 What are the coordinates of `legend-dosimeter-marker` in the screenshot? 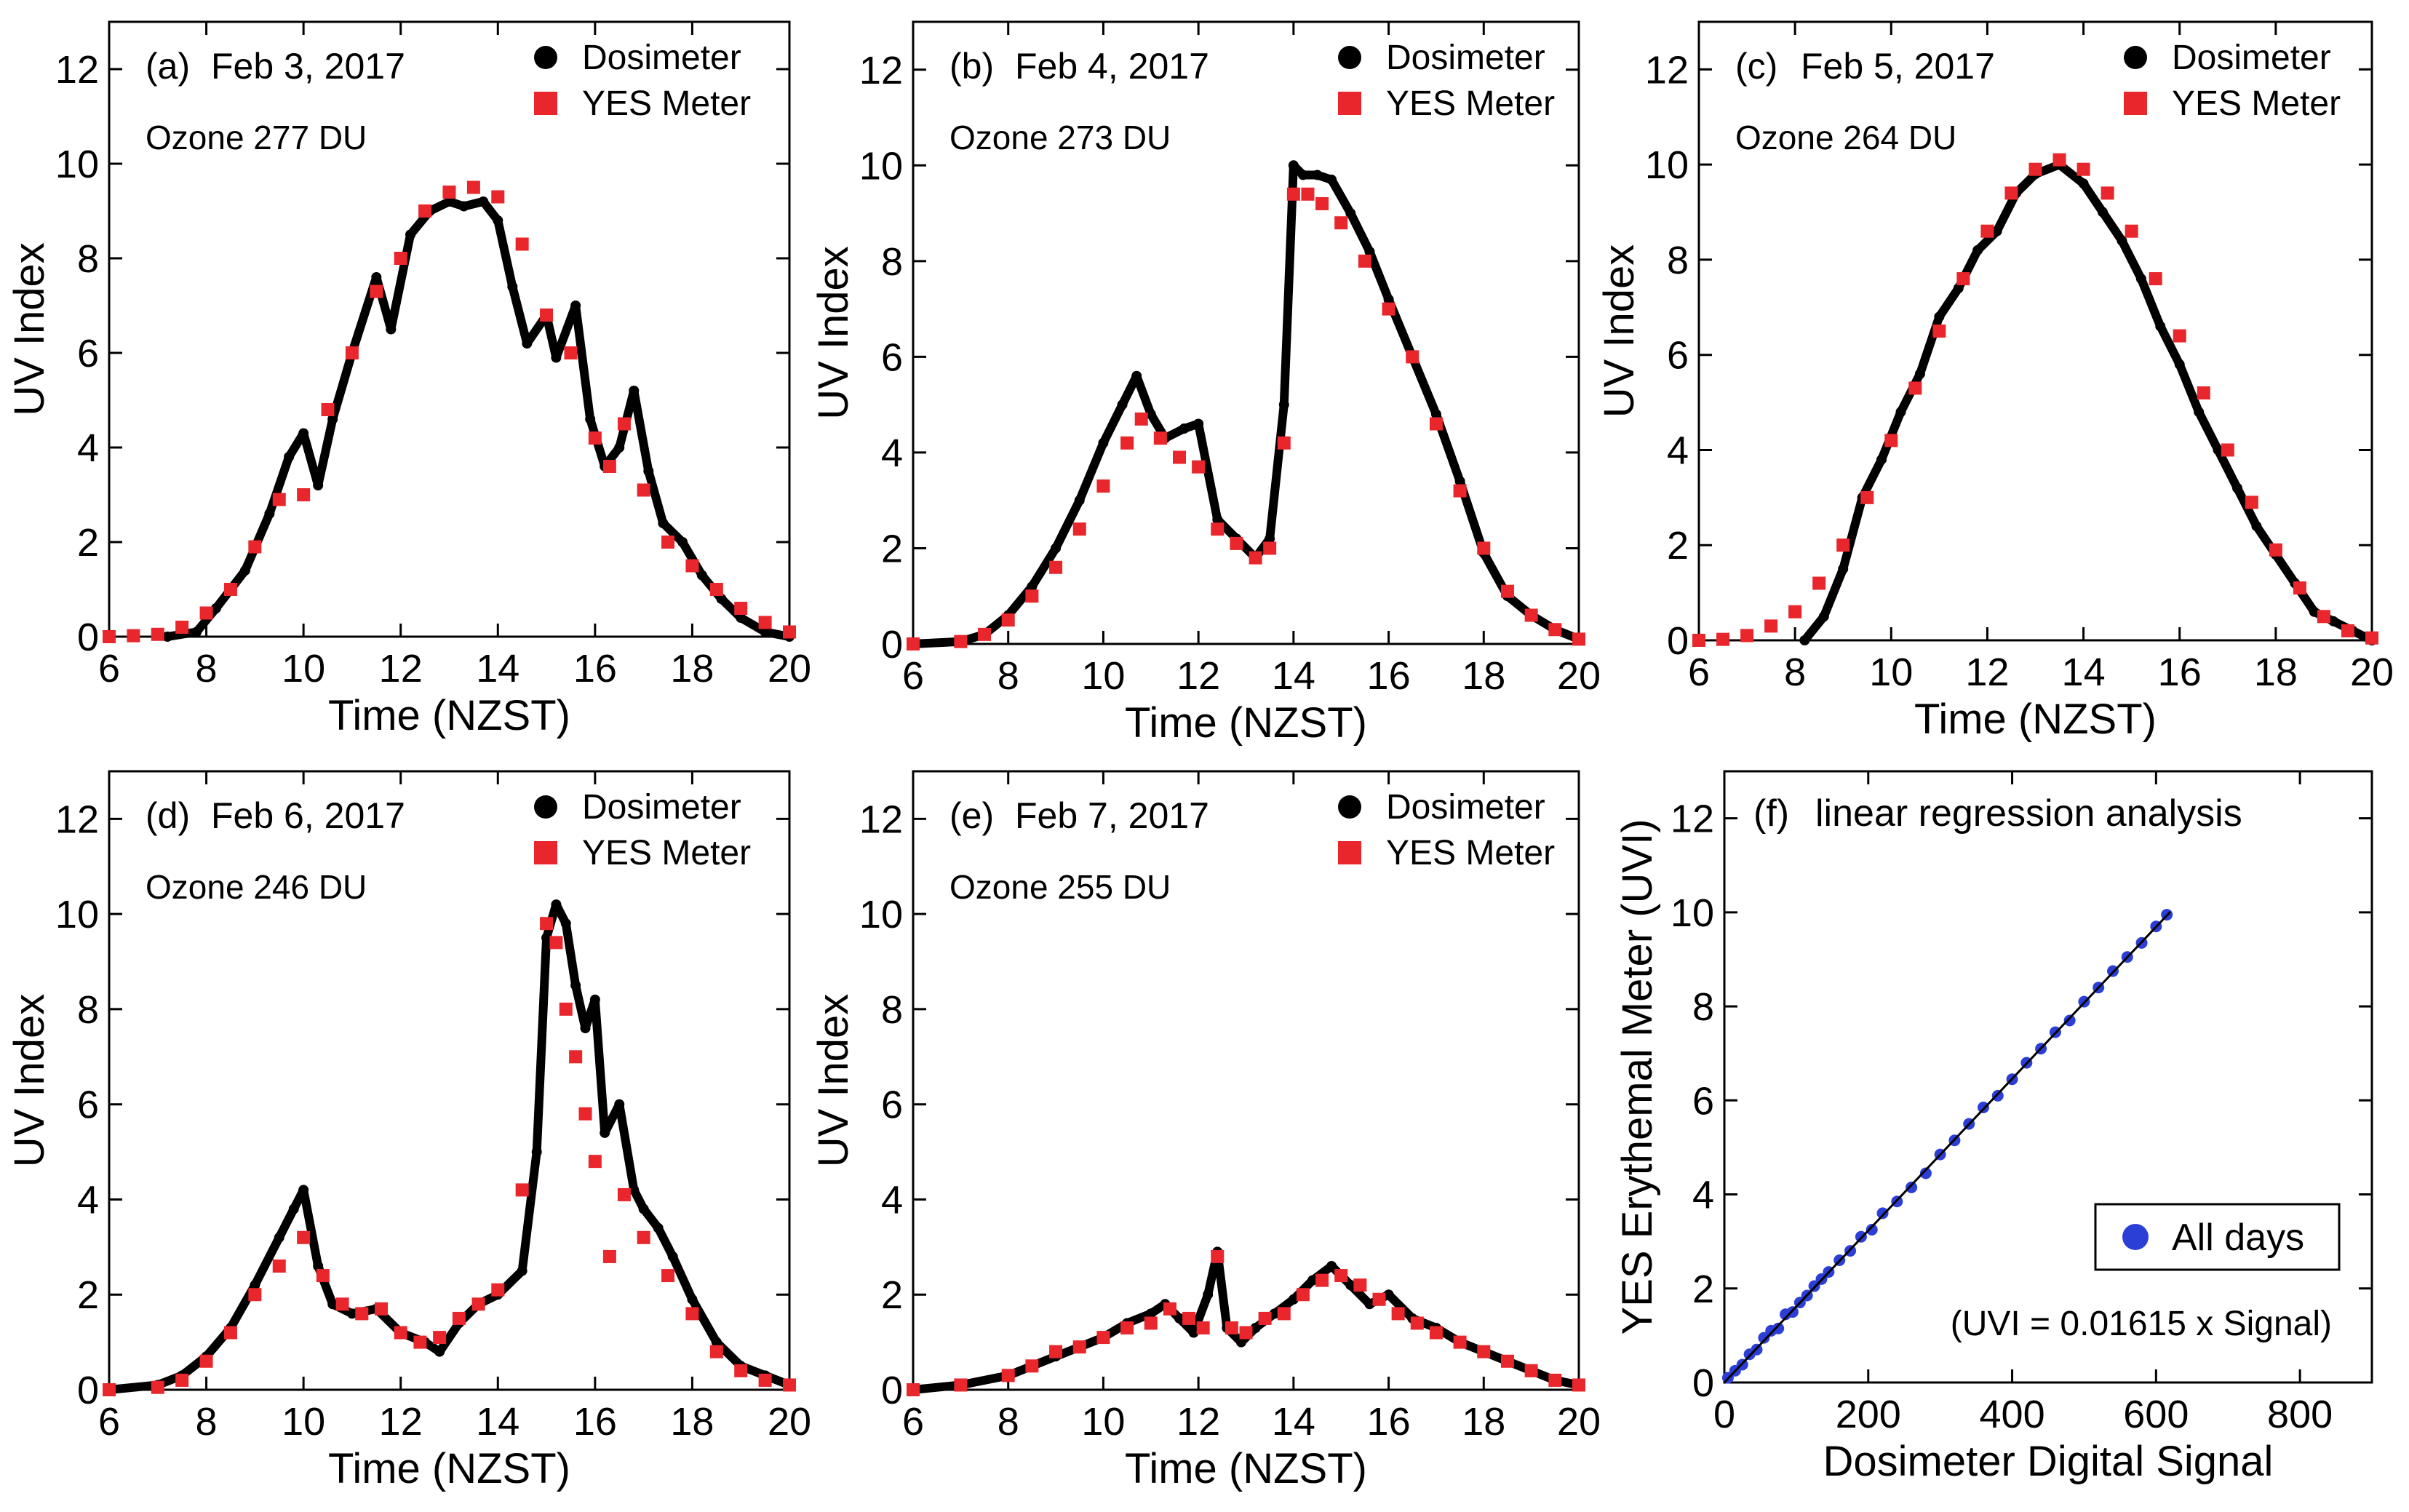 It's located at (2135, 57).